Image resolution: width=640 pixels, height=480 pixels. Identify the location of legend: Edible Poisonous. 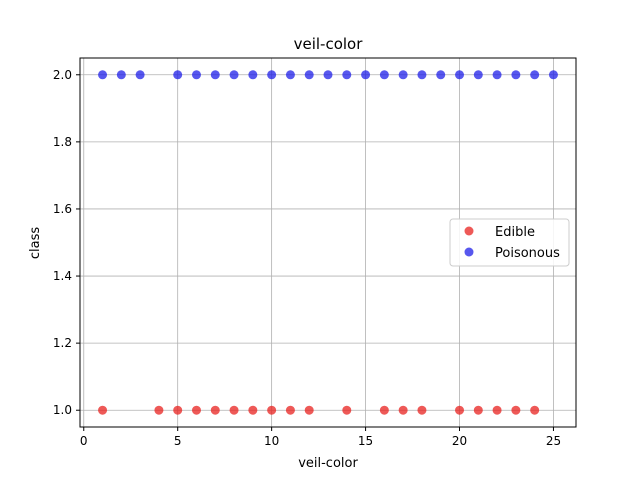
(509, 242).